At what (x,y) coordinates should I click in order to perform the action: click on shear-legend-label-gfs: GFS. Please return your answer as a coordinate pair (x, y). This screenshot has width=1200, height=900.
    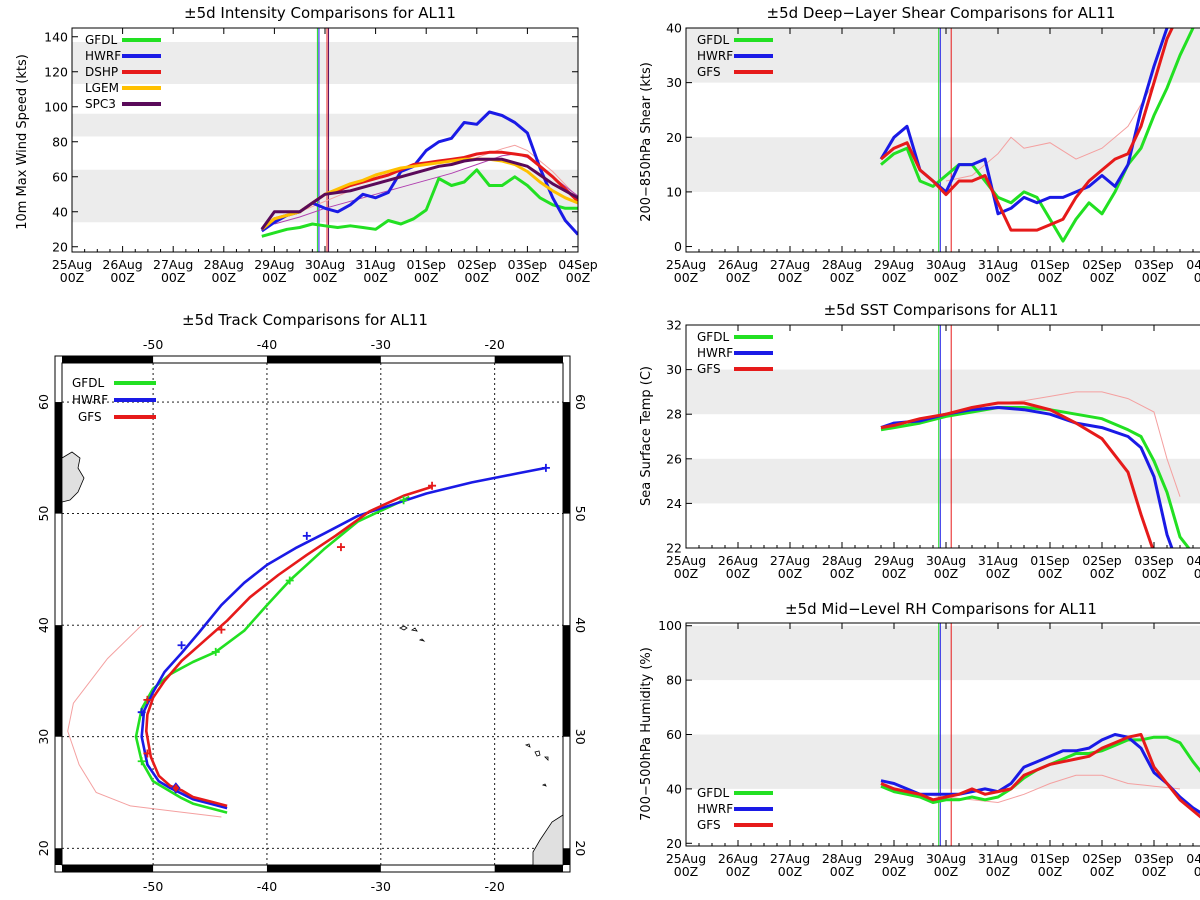
    Looking at the image, I should click on (709, 72).